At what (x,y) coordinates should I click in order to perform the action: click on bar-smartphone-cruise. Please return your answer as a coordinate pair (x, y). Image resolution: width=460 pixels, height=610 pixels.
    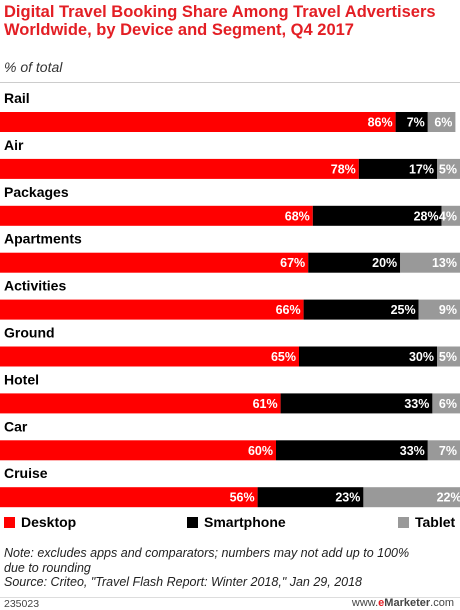
    Looking at the image, I should click on (310, 497).